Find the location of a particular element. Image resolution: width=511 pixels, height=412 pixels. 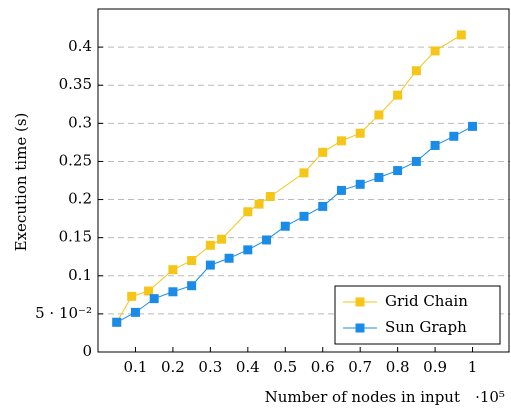

y-tick-label: 0 is located at coordinates (87, 351).